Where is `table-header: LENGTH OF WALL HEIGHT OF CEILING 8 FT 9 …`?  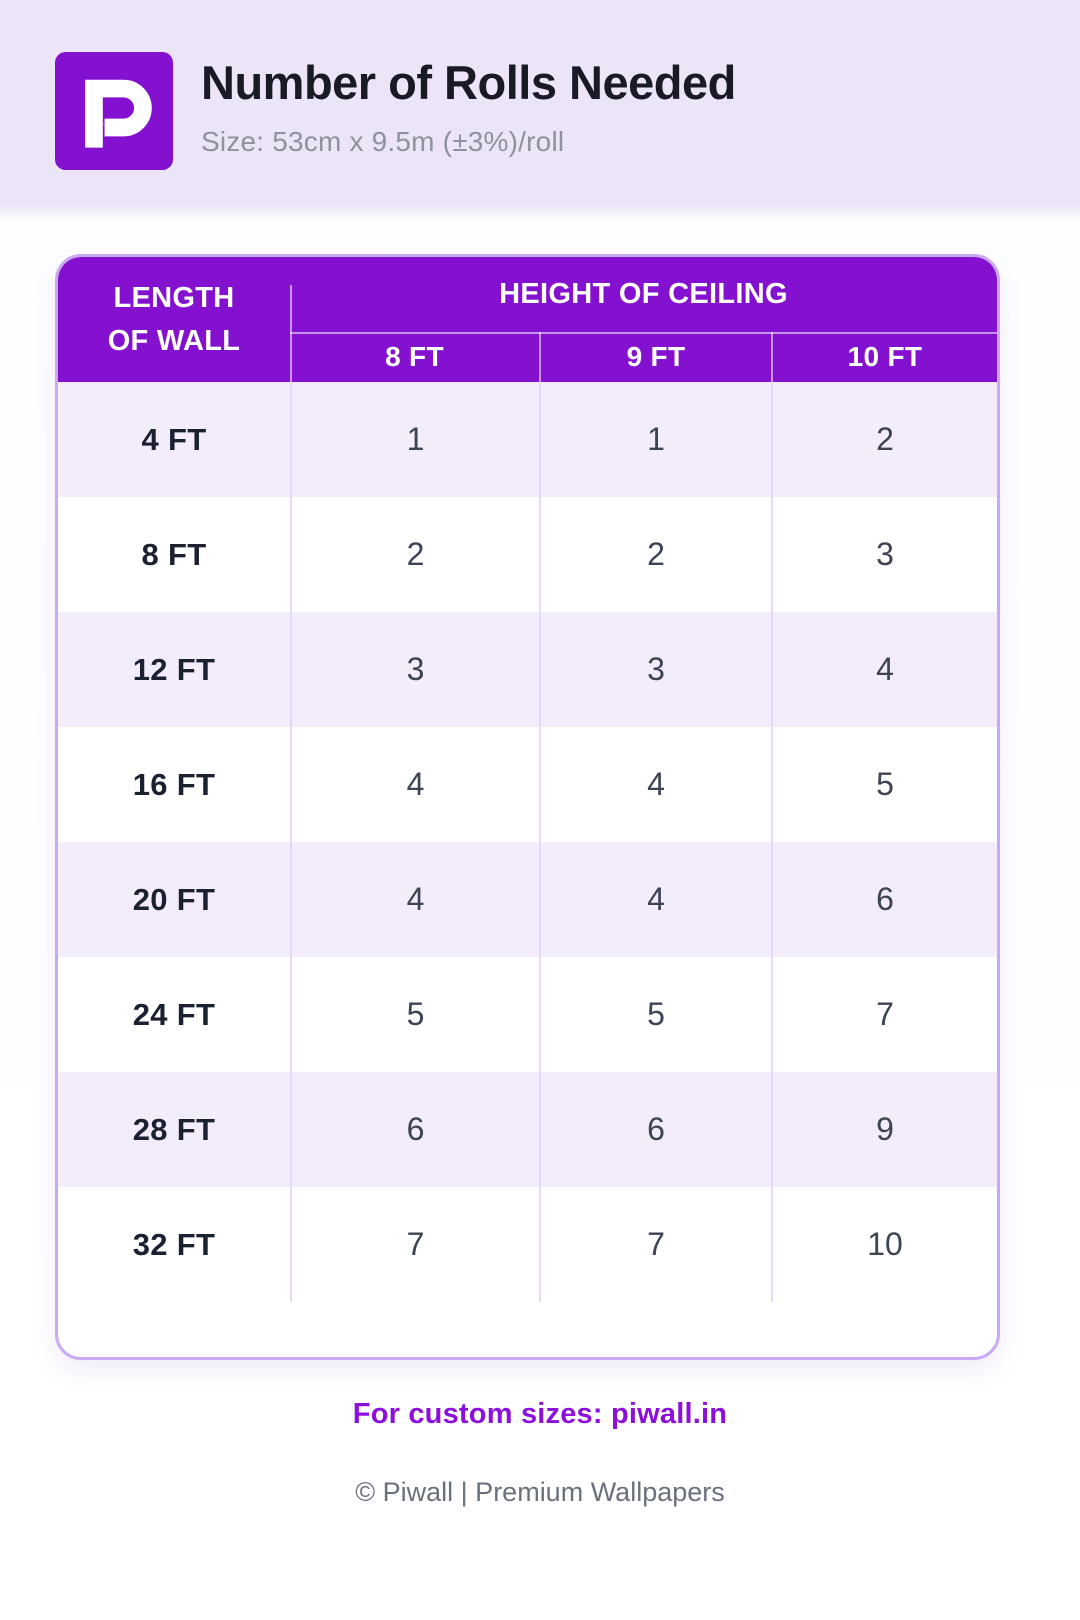
table-header: LENGTH OF WALL HEIGHT OF CEILING 8 FT 9 … is located at coordinates (527, 319).